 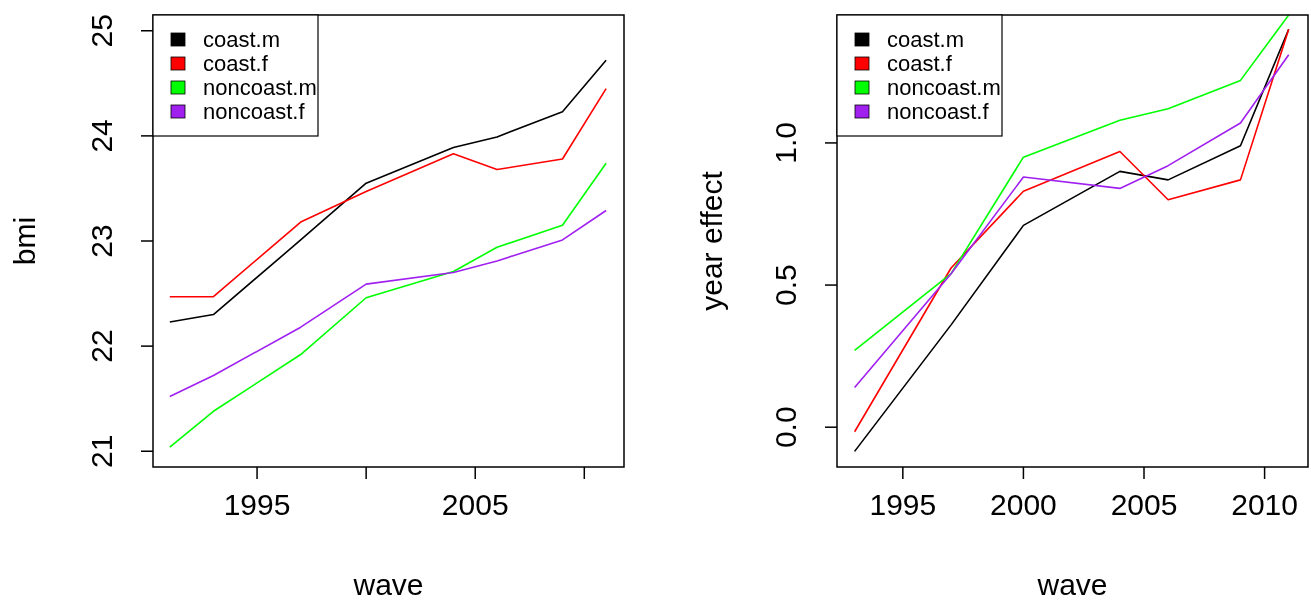 What do you see at coordinates (24, 241) in the screenshot?
I see `y-axis-title: bmi` at bounding box center [24, 241].